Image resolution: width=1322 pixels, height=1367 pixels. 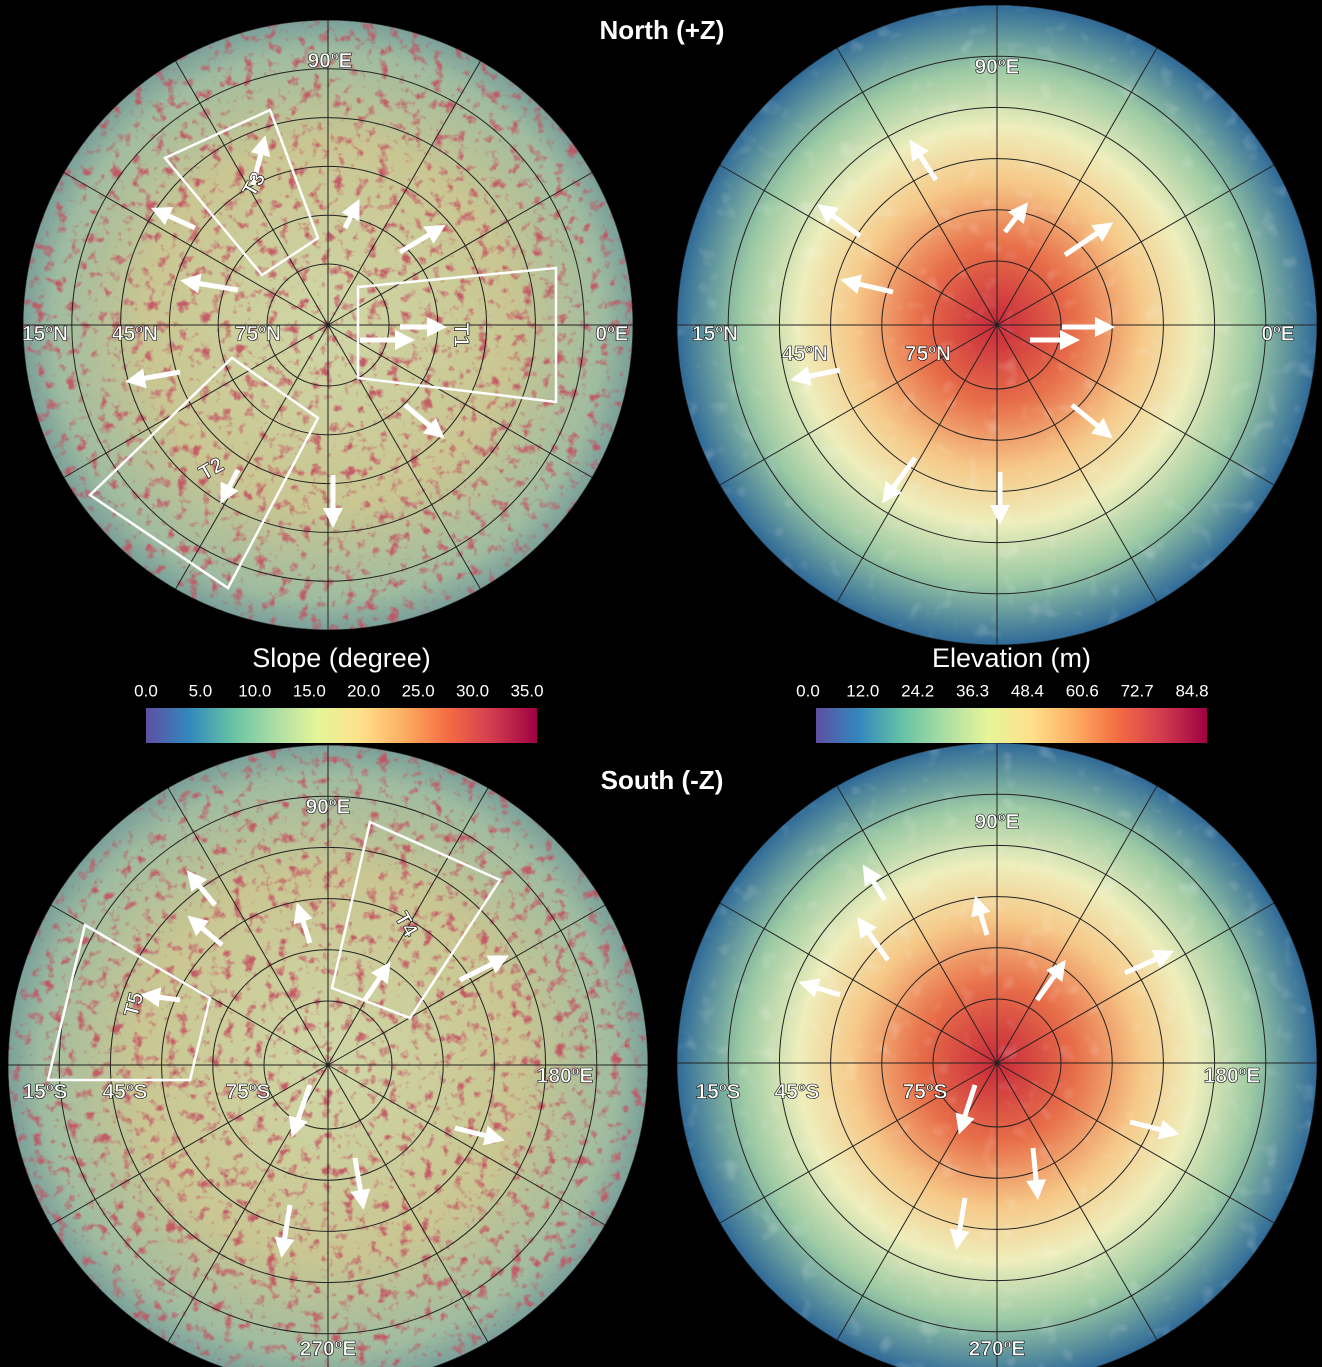 What do you see at coordinates (662, 780) in the screenshot?
I see `header: South (-Z)` at bounding box center [662, 780].